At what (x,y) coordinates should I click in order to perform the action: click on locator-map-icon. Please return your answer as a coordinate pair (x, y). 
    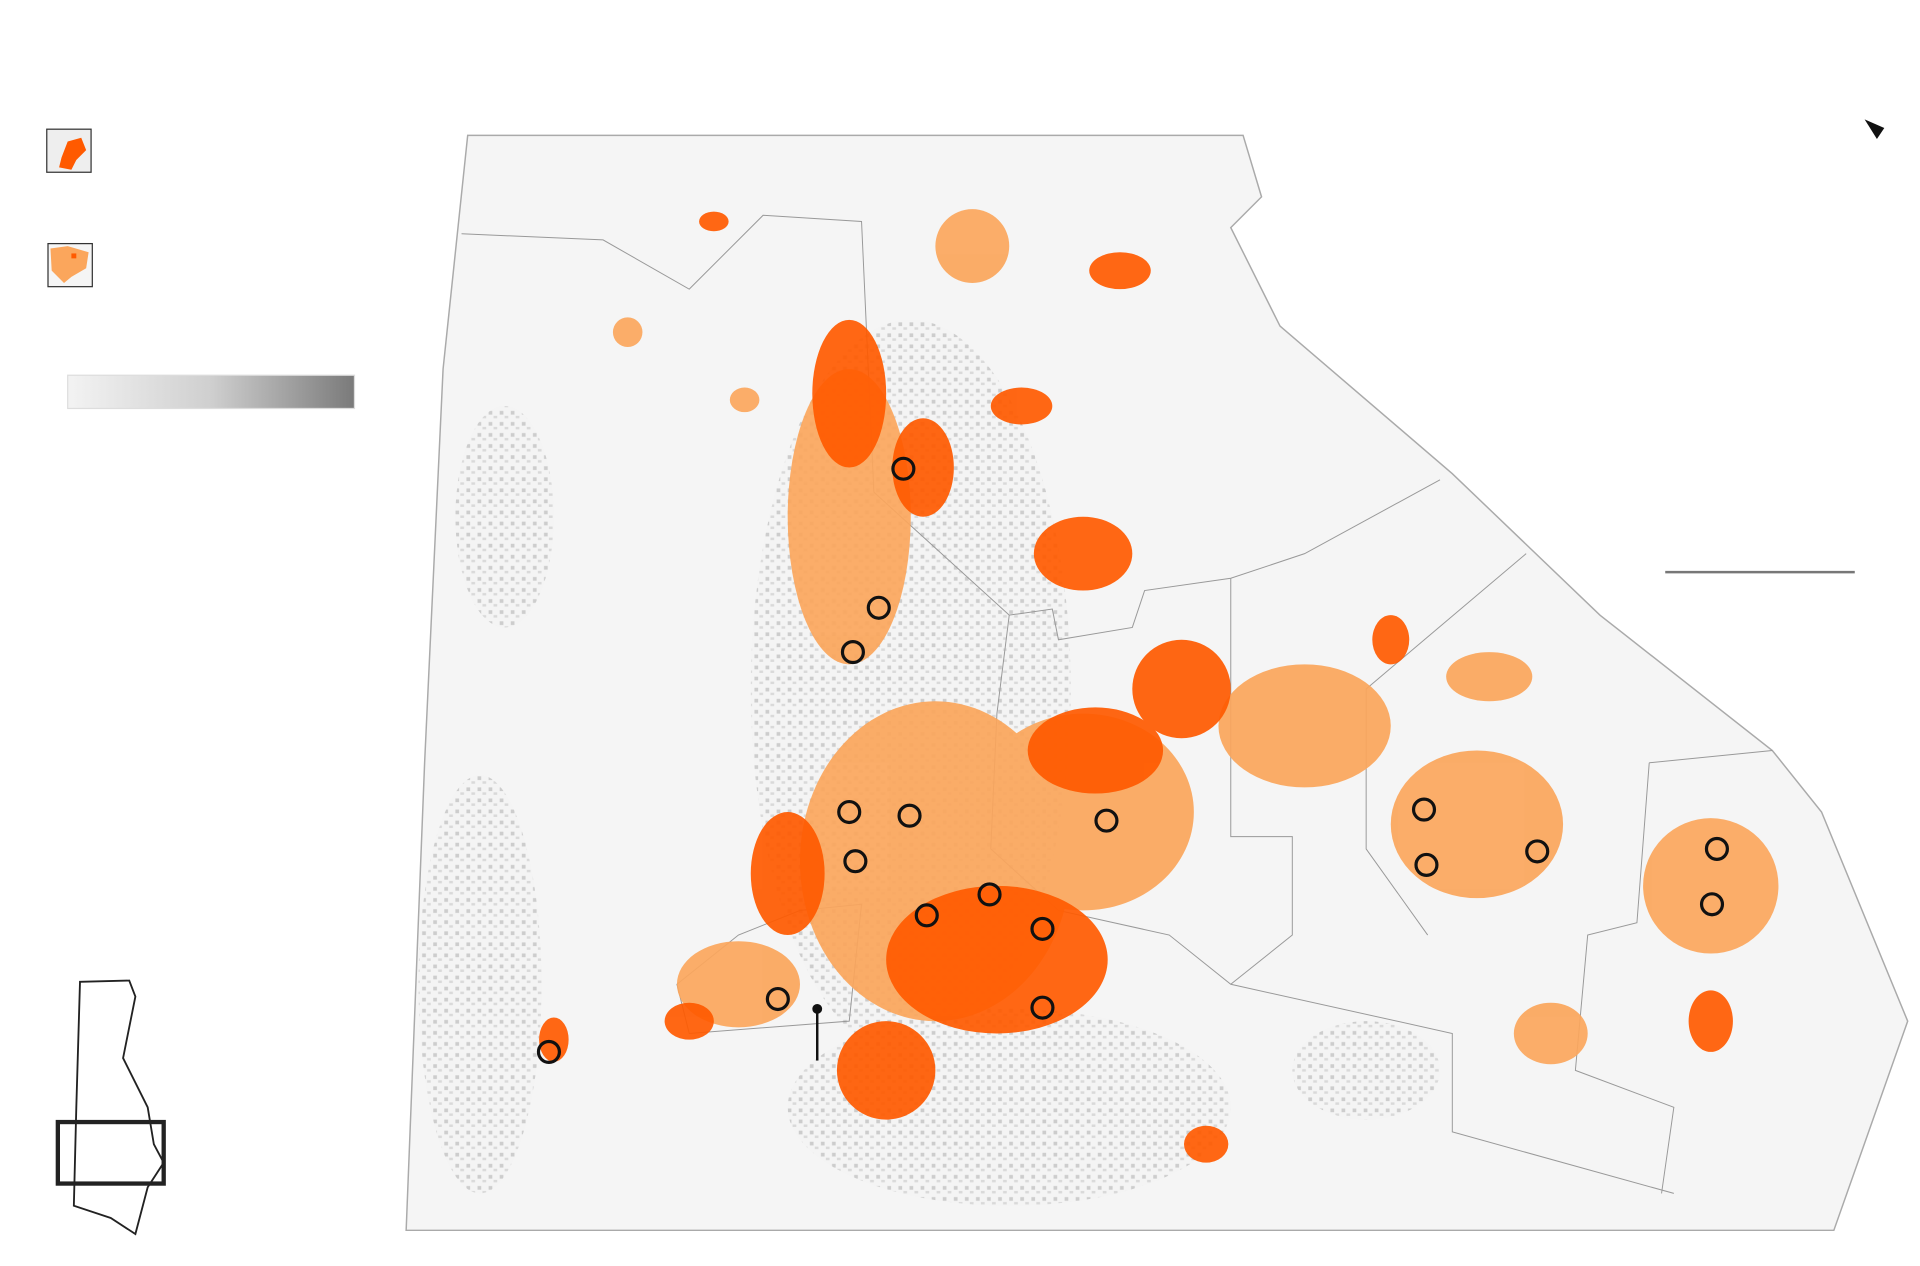
    Looking at the image, I should click on (110, 1107).